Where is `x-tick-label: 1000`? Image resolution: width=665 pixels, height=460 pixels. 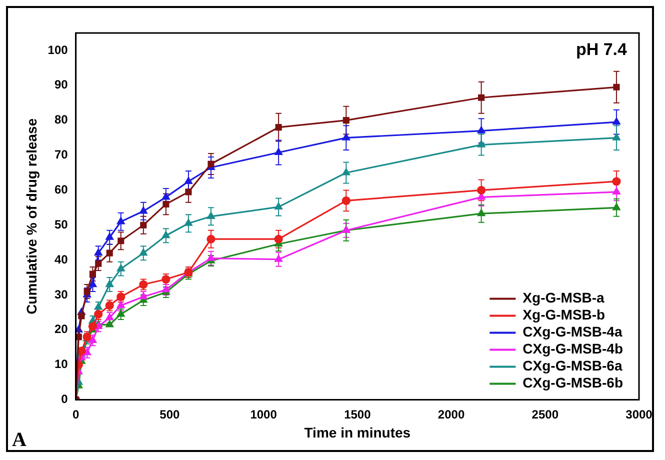 x-tick-label: 1000 is located at coordinates (264, 414).